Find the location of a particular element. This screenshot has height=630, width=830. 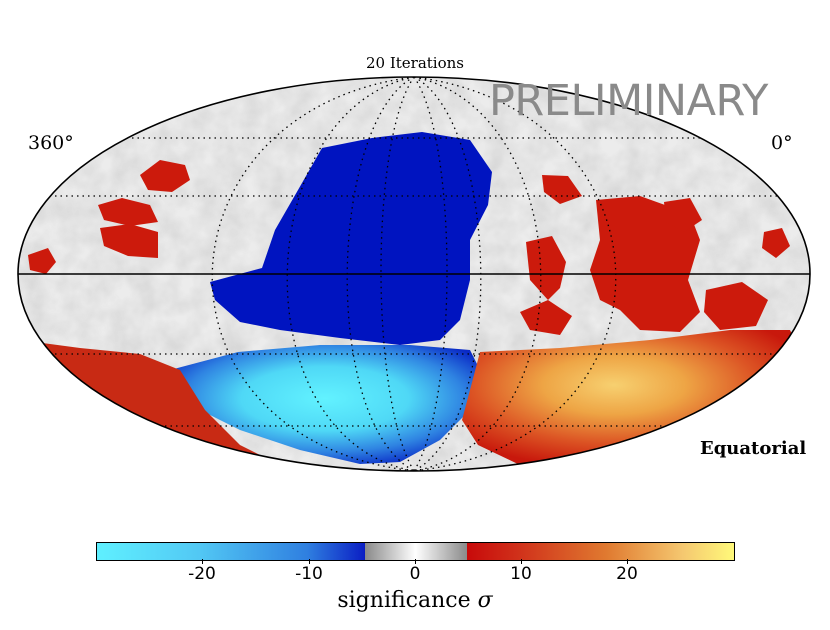

colorbar-tick-label: -10 is located at coordinates (309, 574).